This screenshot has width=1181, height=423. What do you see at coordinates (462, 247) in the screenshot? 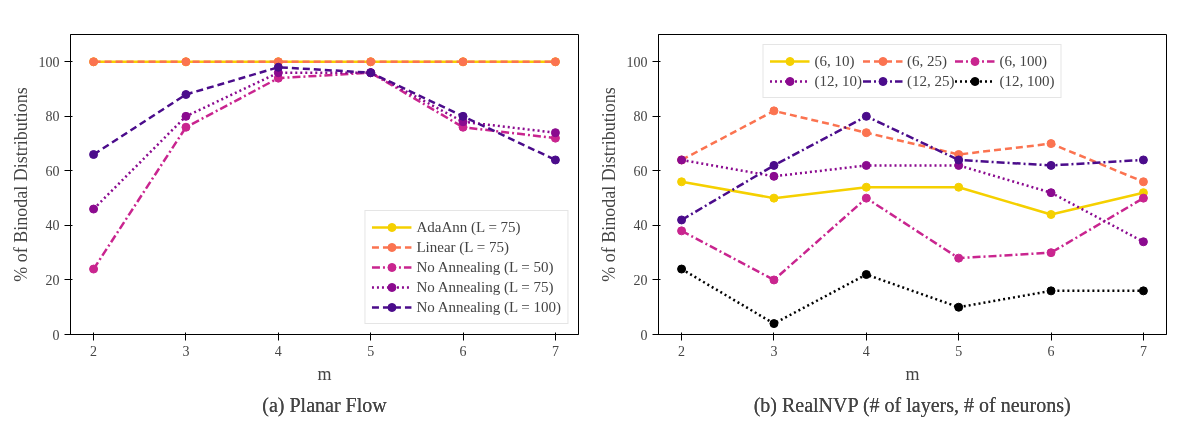
I see `legend-label: Linear (L = 75)` at bounding box center [462, 247].